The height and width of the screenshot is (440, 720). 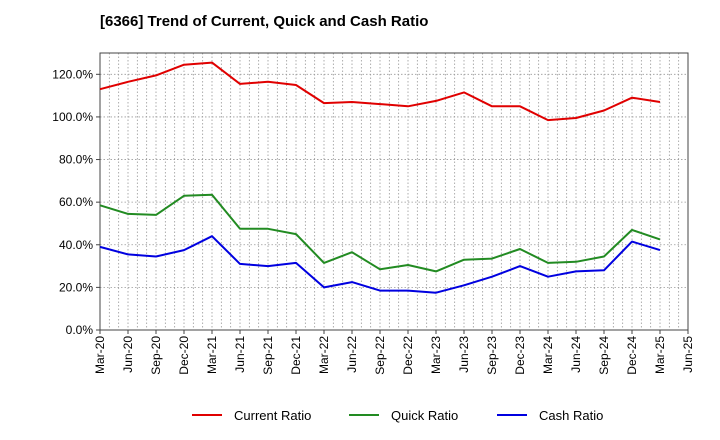 What do you see at coordinates (548, 355) in the screenshot?
I see `x-tick-label: Mar-24` at bounding box center [548, 355].